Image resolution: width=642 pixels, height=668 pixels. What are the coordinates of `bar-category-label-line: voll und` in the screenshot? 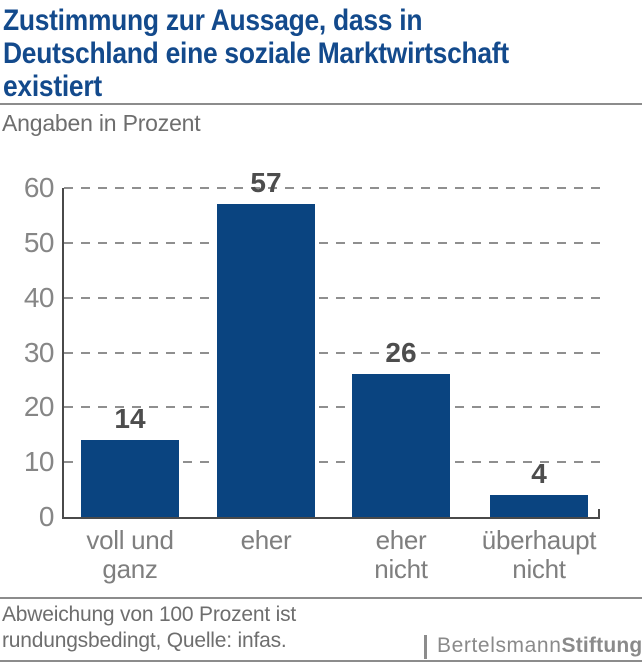 It's located at (130, 540).